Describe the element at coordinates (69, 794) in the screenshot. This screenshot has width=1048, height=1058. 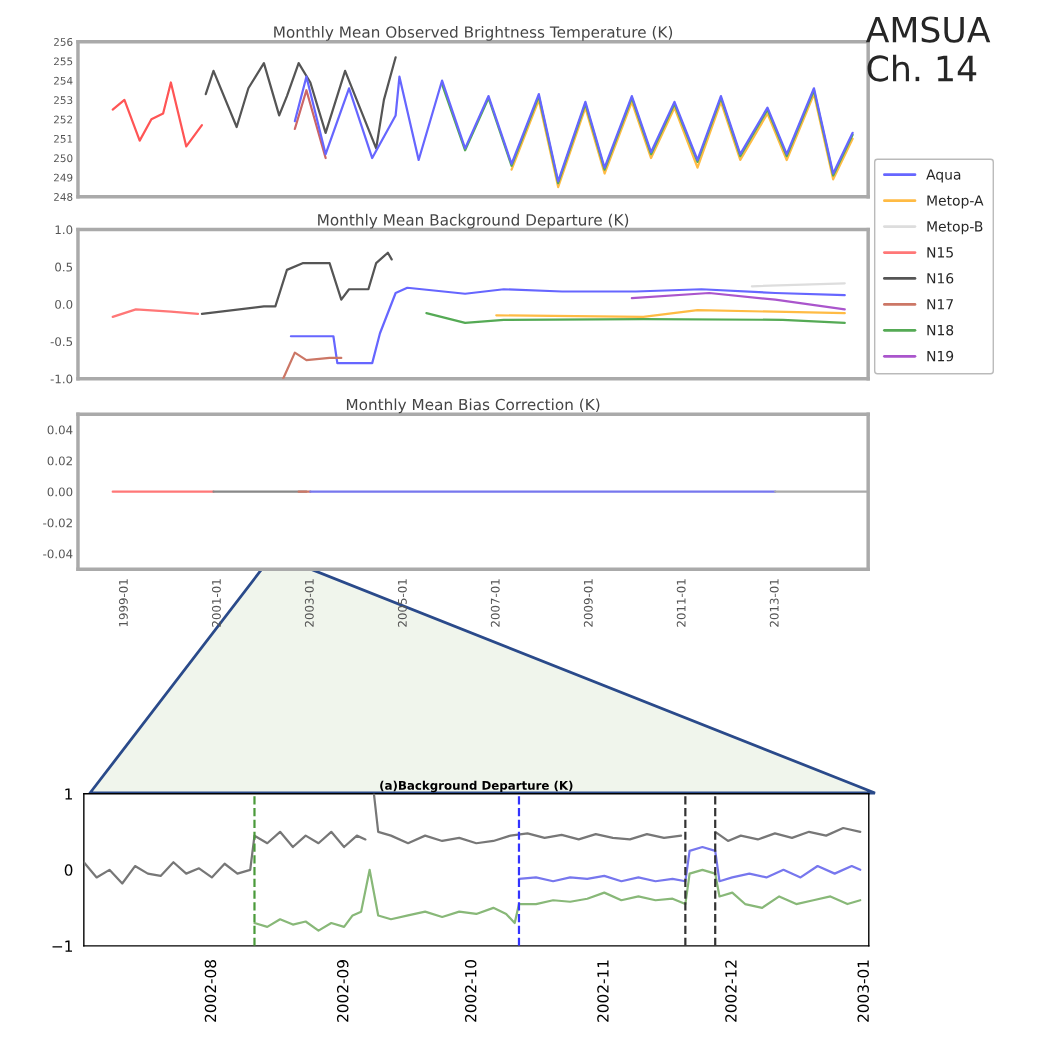
I see `y-tick-label: 1` at that location.